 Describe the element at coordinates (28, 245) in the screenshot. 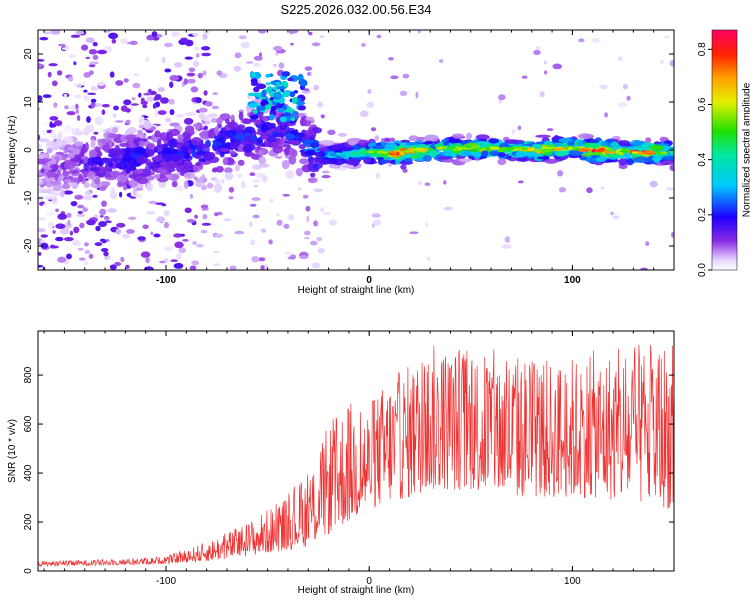

I see `y-tick-label: -20` at that location.